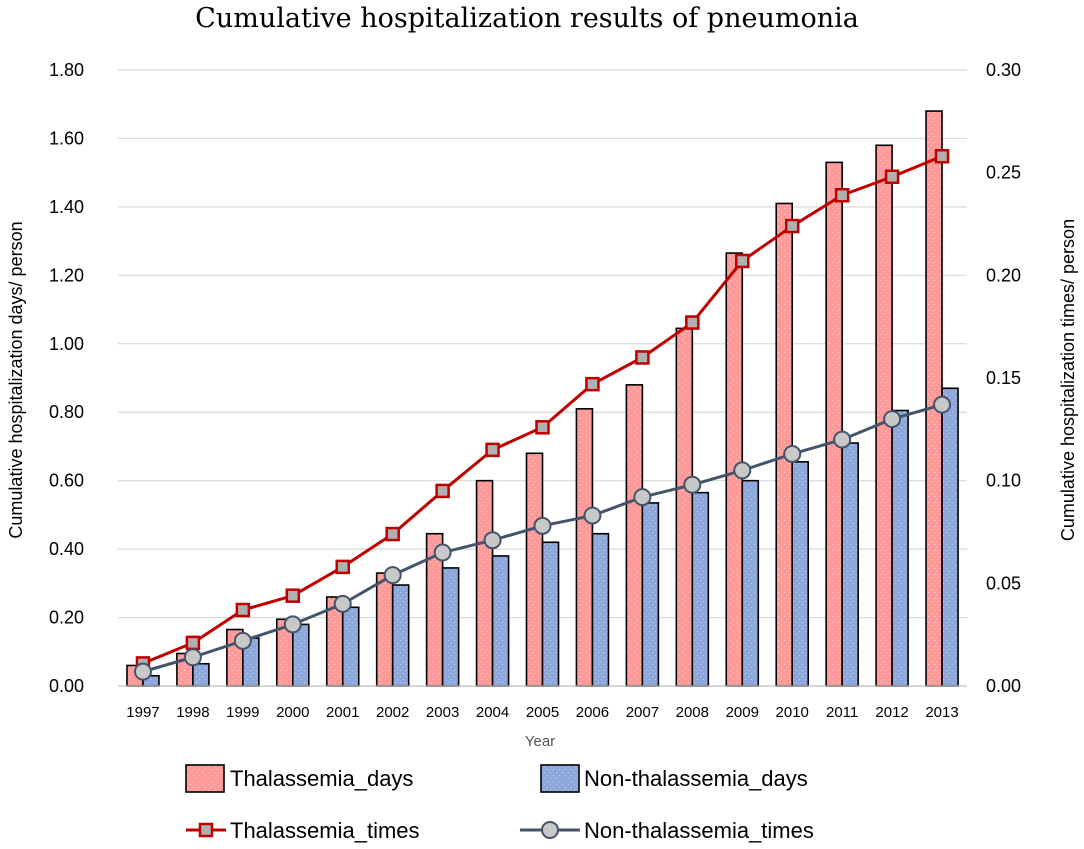 This screenshot has width=1084, height=849. Describe the element at coordinates (201, 674) in the screenshot. I see `bar-Non-thalassemia_days-1998` at that location.